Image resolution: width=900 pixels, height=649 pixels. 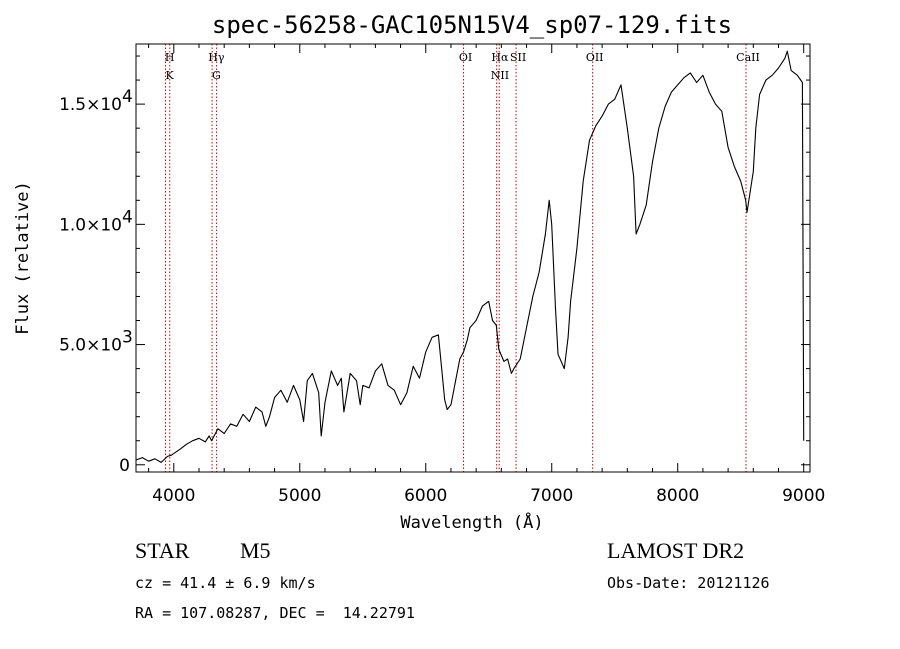 What do you see at coordinates (162, 550) in the screenshot?
I see `object-class: STAR` at bounding box center [162, 550].